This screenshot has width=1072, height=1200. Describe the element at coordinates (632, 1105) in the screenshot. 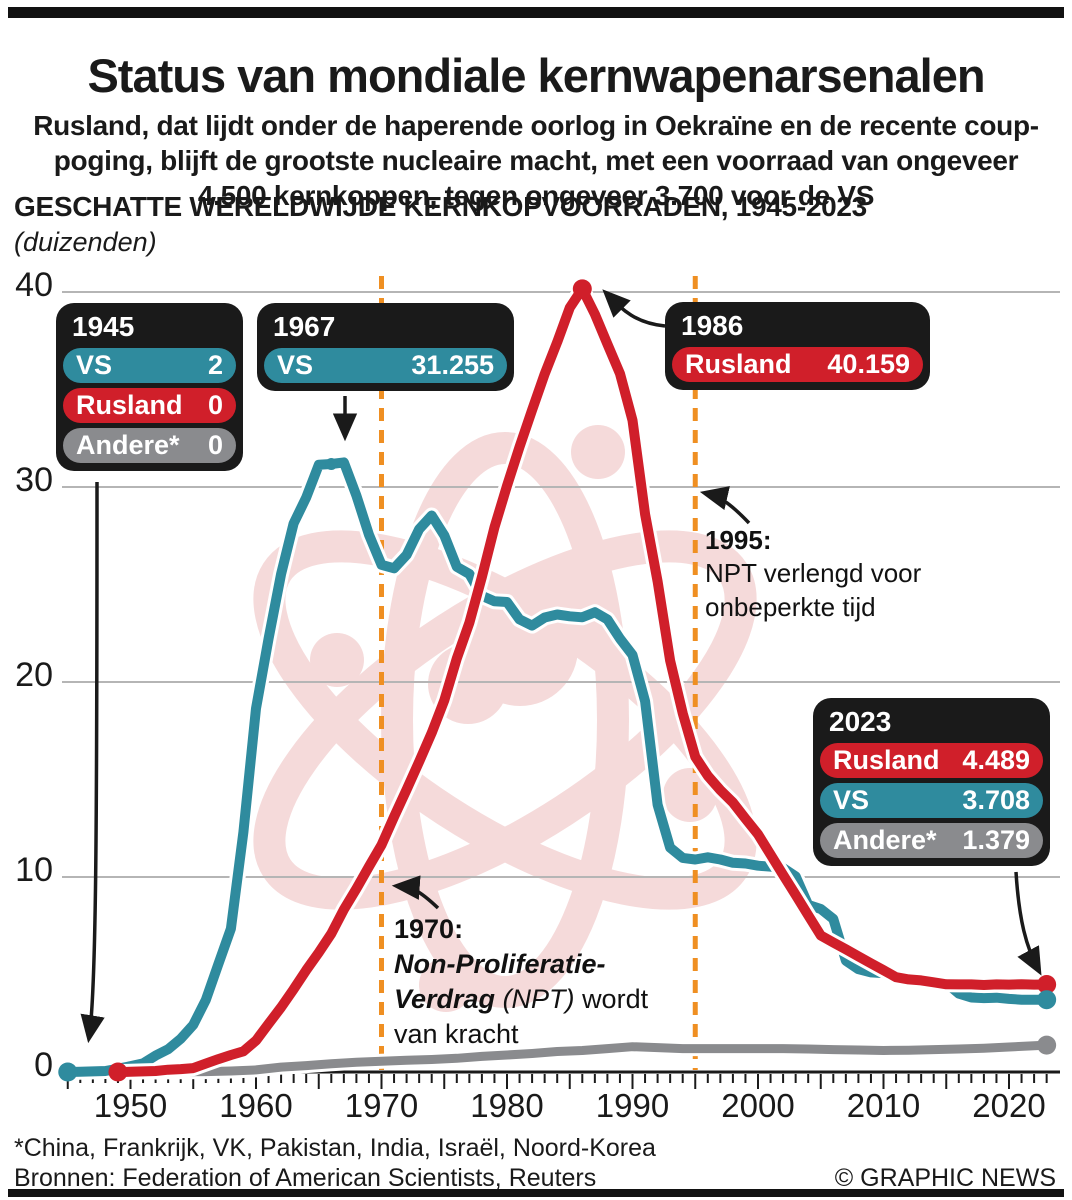

I see `x-axis-label-1990: 1990` at that location.